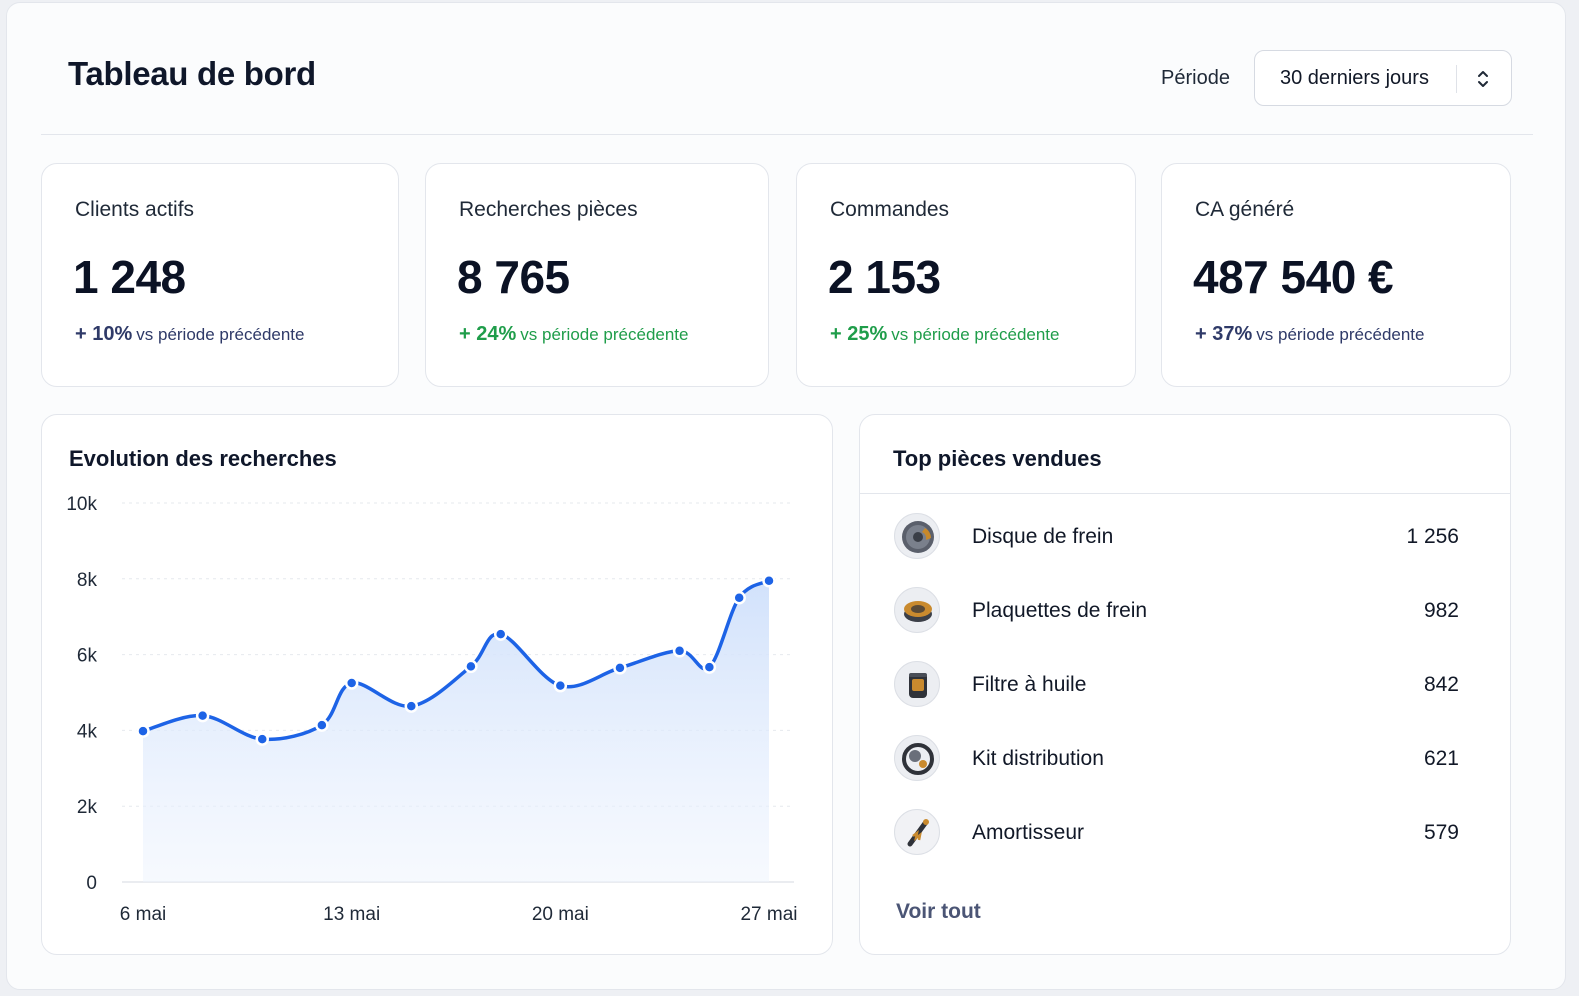  Describe the element at coordinates (859, 334) in the screenshot. I see `kpi-delta-percent: + 25%` at that location.